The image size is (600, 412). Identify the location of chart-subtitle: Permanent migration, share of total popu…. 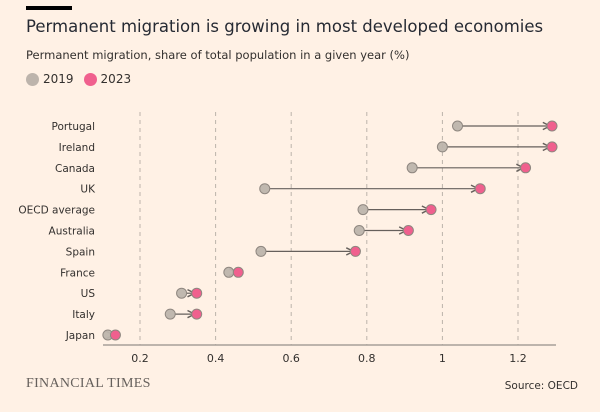
(218, 55).